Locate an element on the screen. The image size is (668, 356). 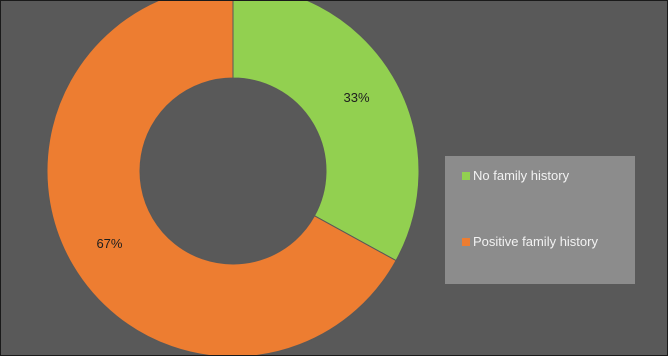
data-label-positive-family-history: 67% is located at coordinates (109, 243).